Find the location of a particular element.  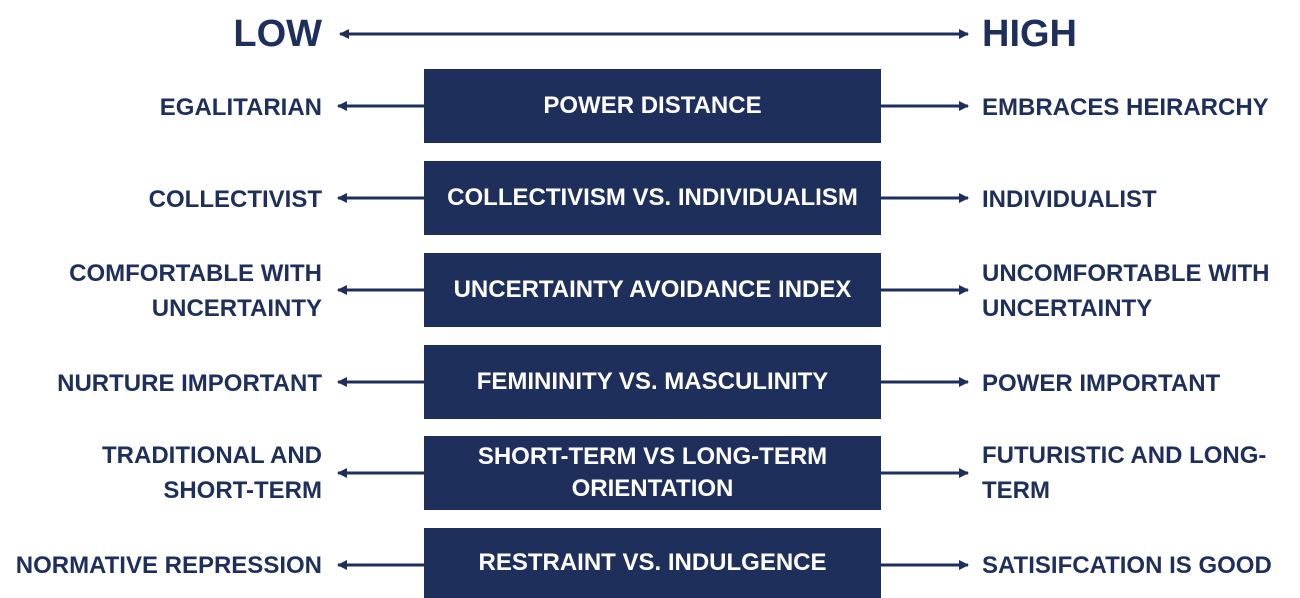

low-descriptor: COMFORTABLE WITH UNCERTAINTY is located at coordinates (195, 291).